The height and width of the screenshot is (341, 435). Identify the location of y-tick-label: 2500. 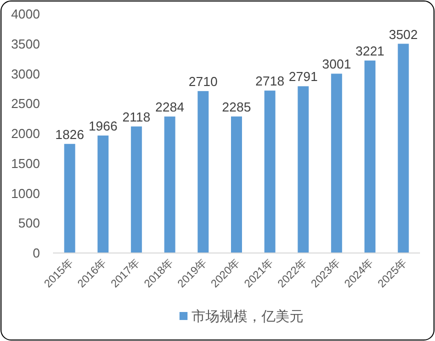
(25, 104).